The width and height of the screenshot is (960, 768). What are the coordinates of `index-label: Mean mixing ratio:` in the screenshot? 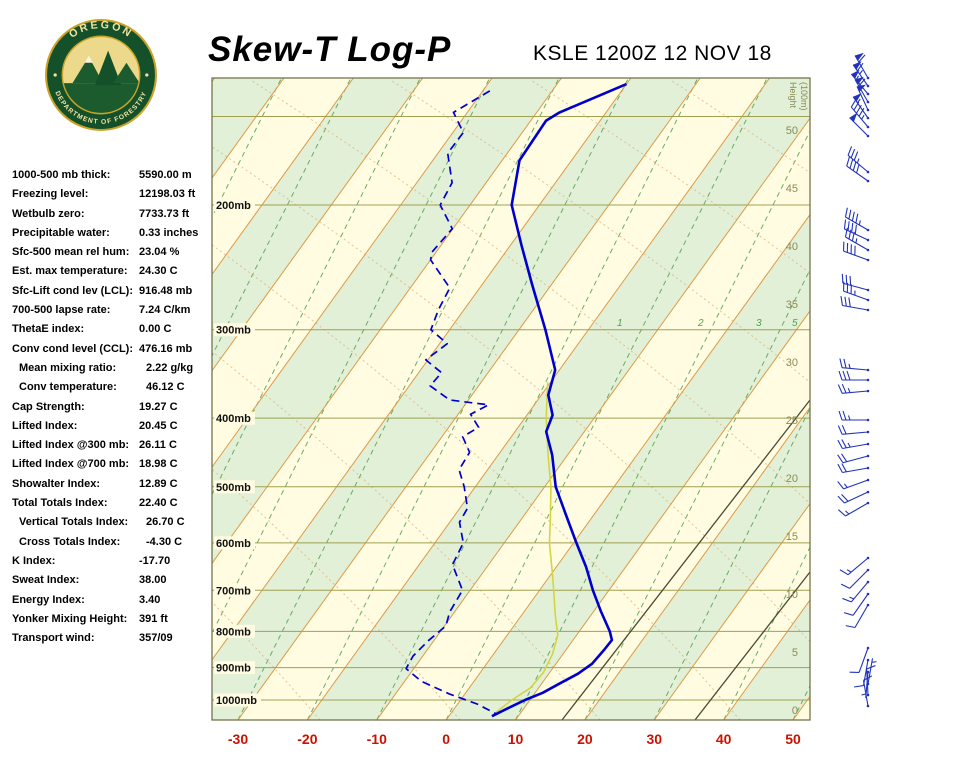 It's located at (68, 367).